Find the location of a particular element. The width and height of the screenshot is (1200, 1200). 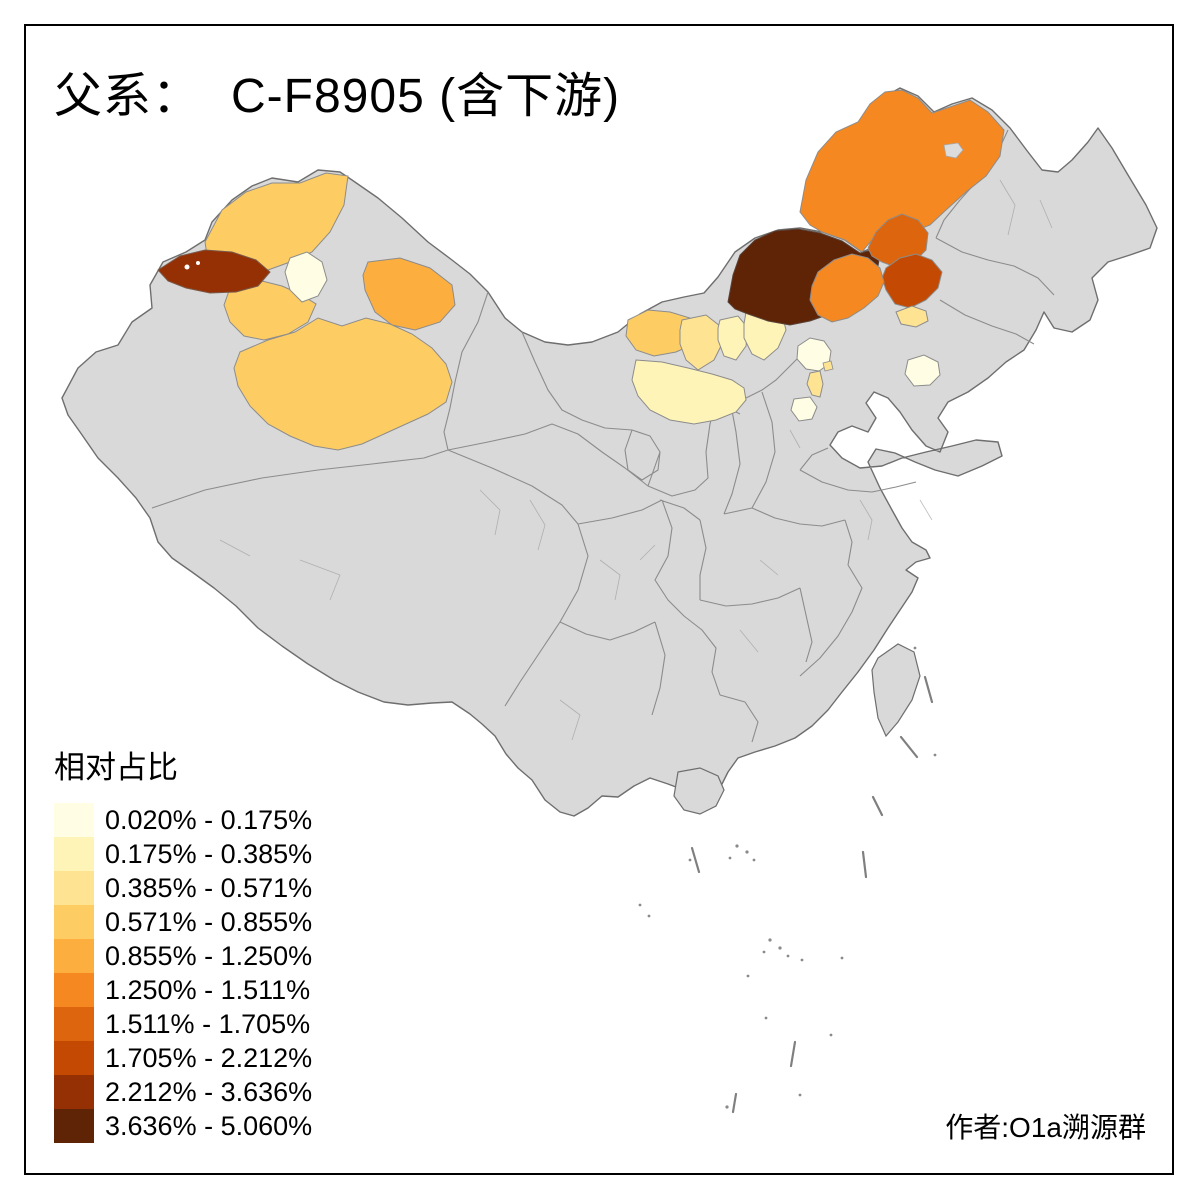

taiwan-island is located at coordinates (896, 690).